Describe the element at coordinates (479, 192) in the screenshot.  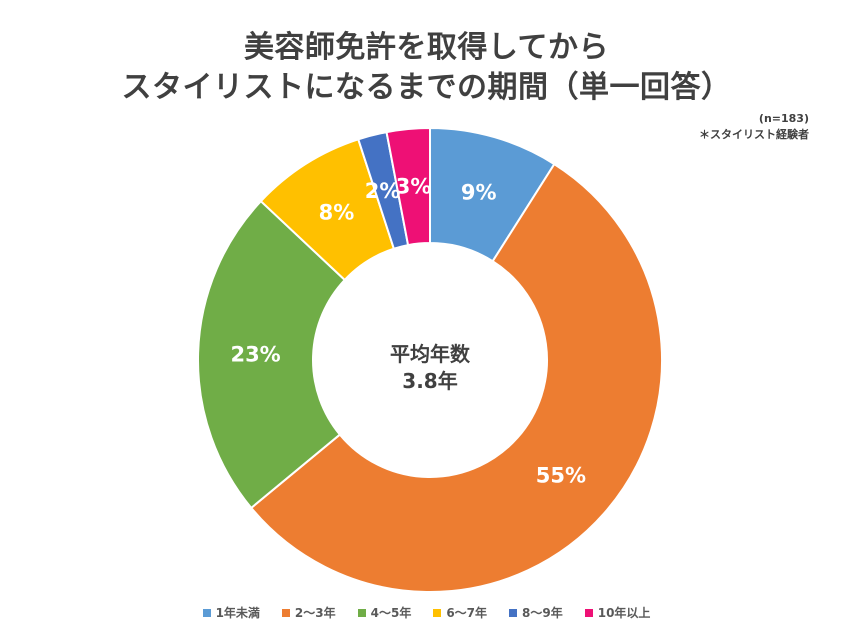
I see `slice-value-label-1: 9%` at that location.